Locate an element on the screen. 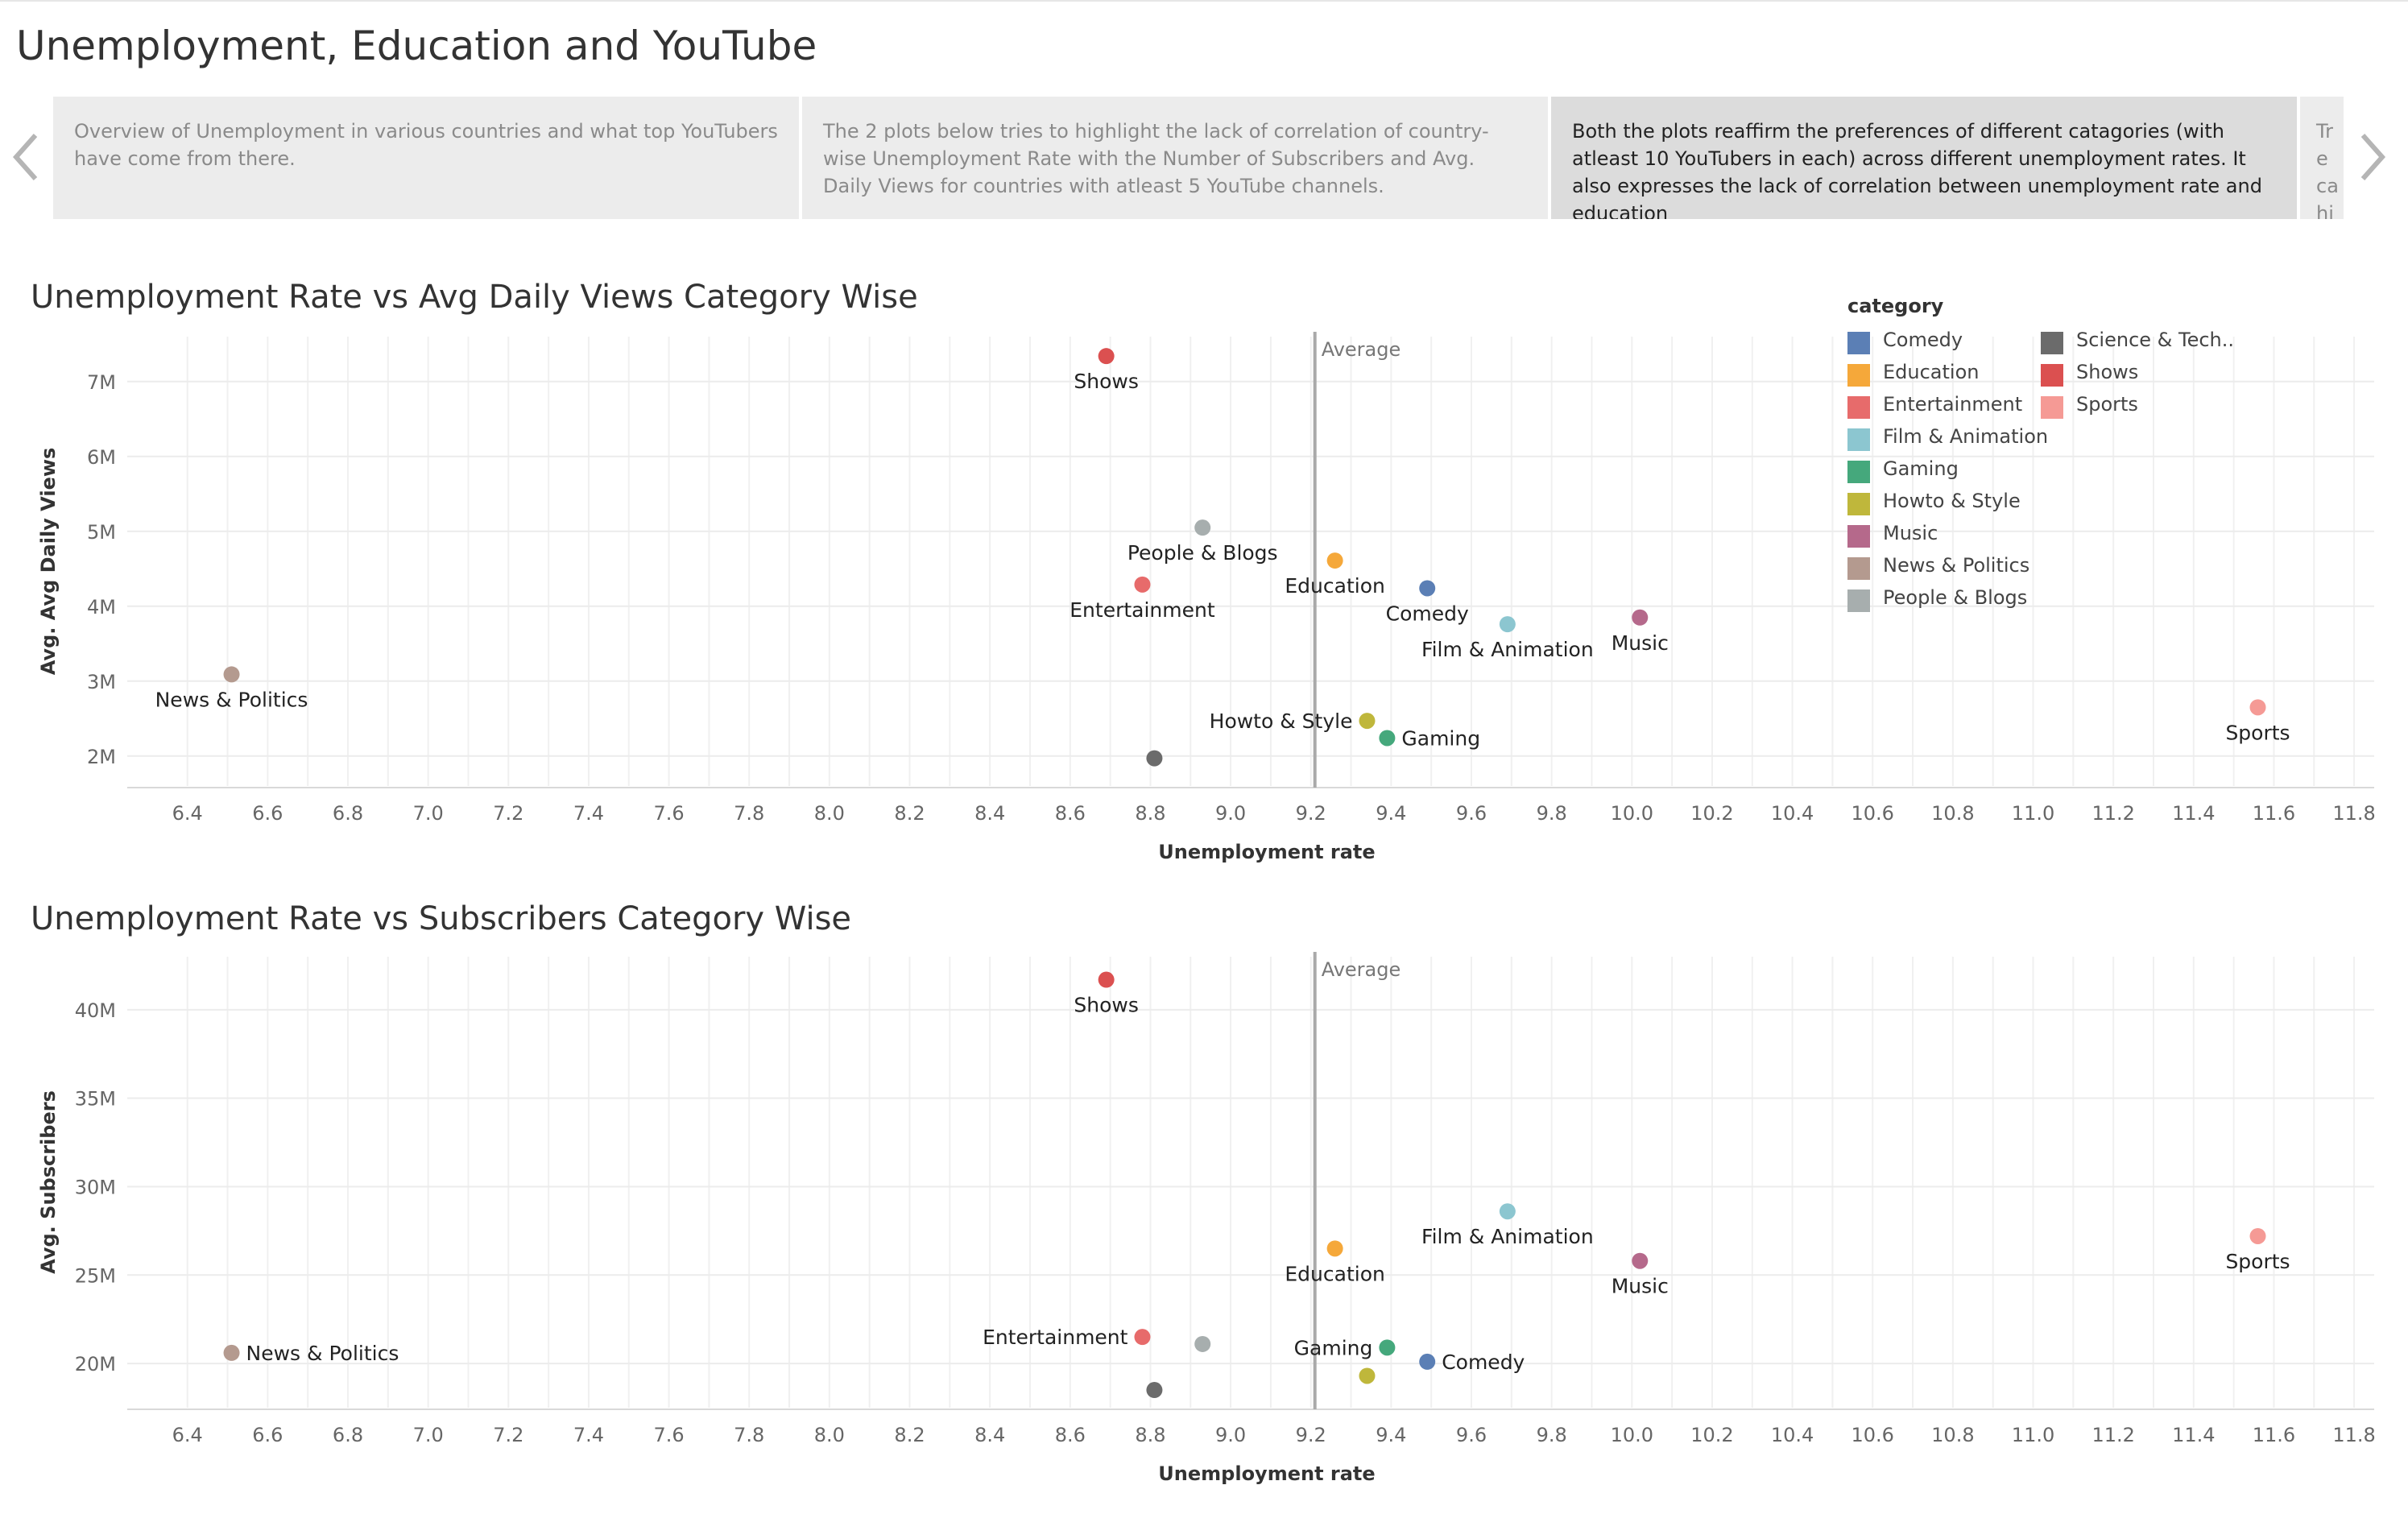 The width and height of the screenshot is (2408, 1514). x-tick-label: 11.8 is located at coordinates (2353, 1435).